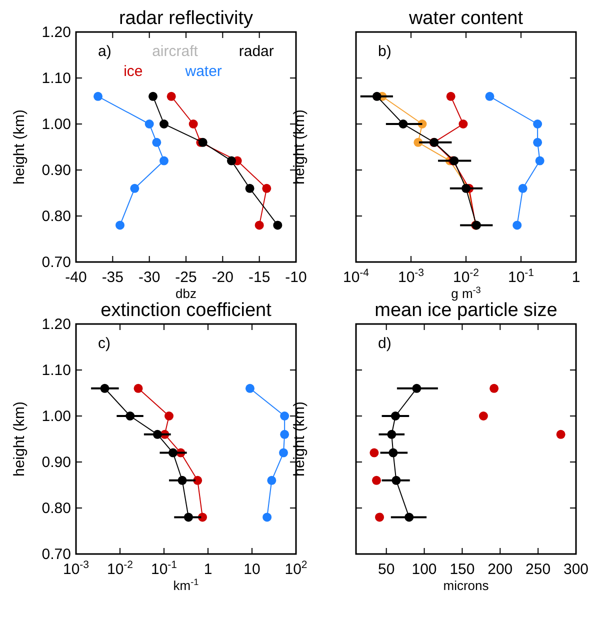  Describe the element at coordinates (105, 51) in the screenshot. I see `annotation: a)` at that location.